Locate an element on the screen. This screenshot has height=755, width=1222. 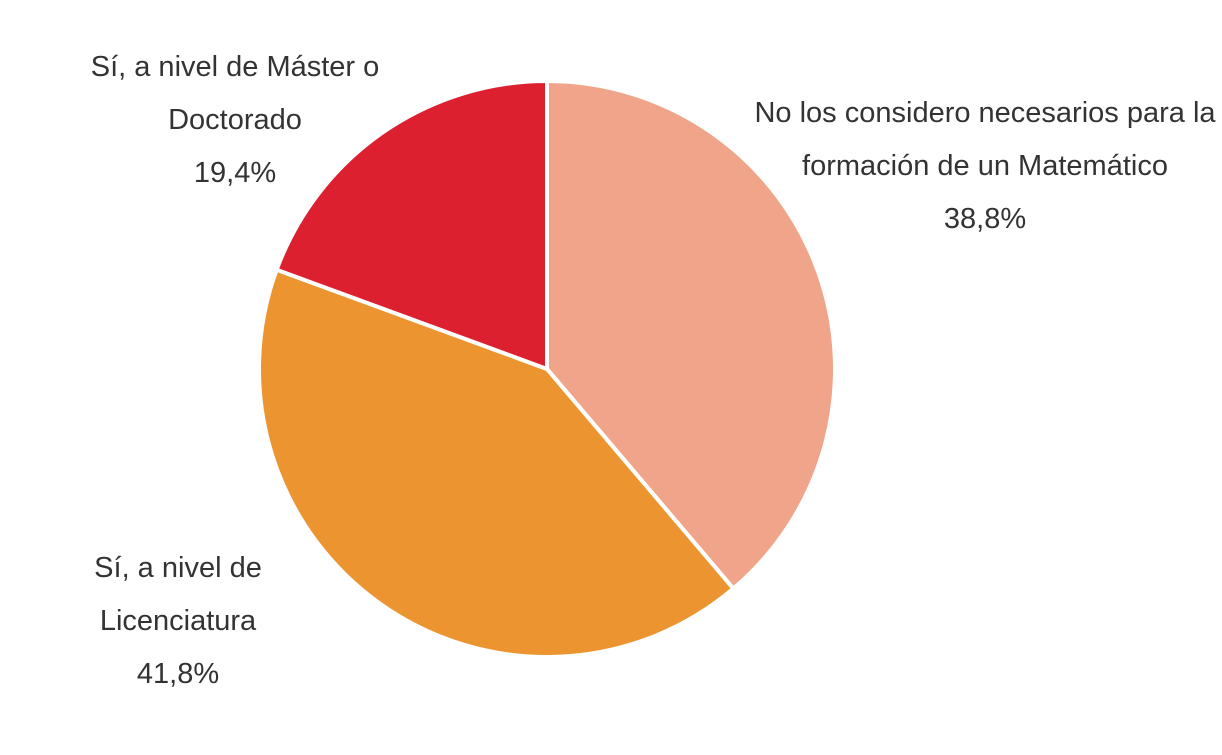
slice-label: Sí, a nivel de Licenciatura 41,8% is located at coordinates (178, 621).